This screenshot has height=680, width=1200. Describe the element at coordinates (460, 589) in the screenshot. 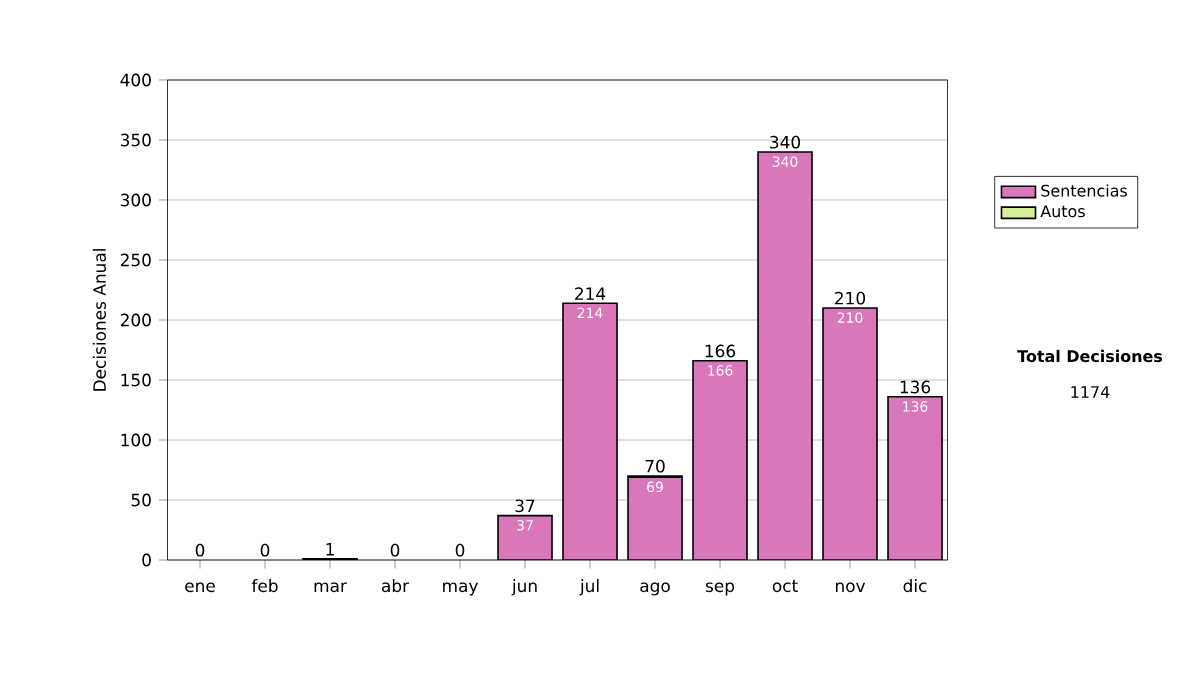

I see `x-tick-label: may` at that location.